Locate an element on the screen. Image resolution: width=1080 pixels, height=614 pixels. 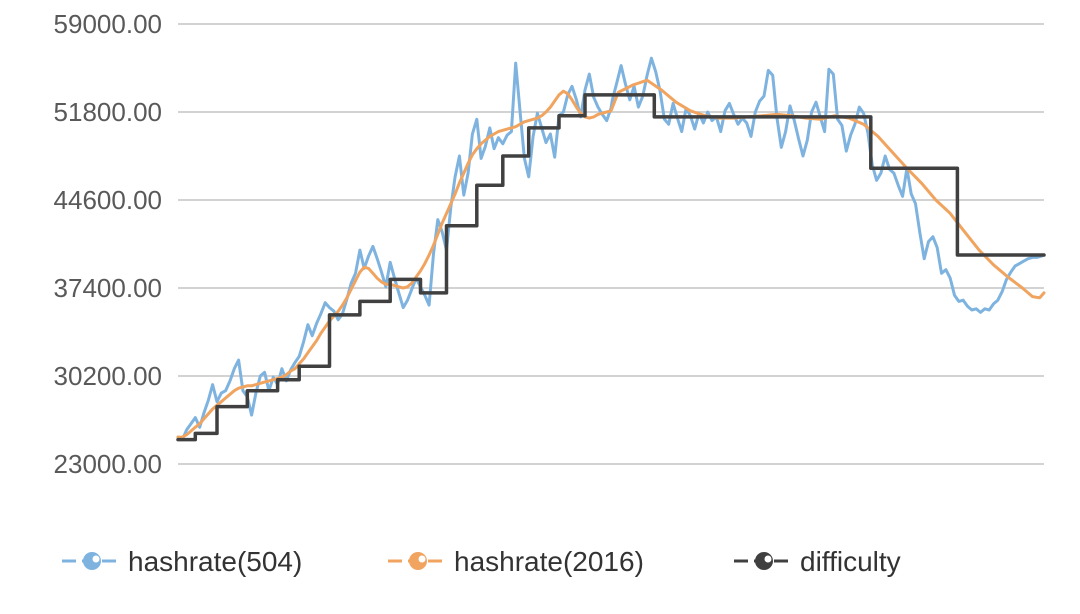
legend-item: hashrate(2016) is located at coordinates (516, 561).